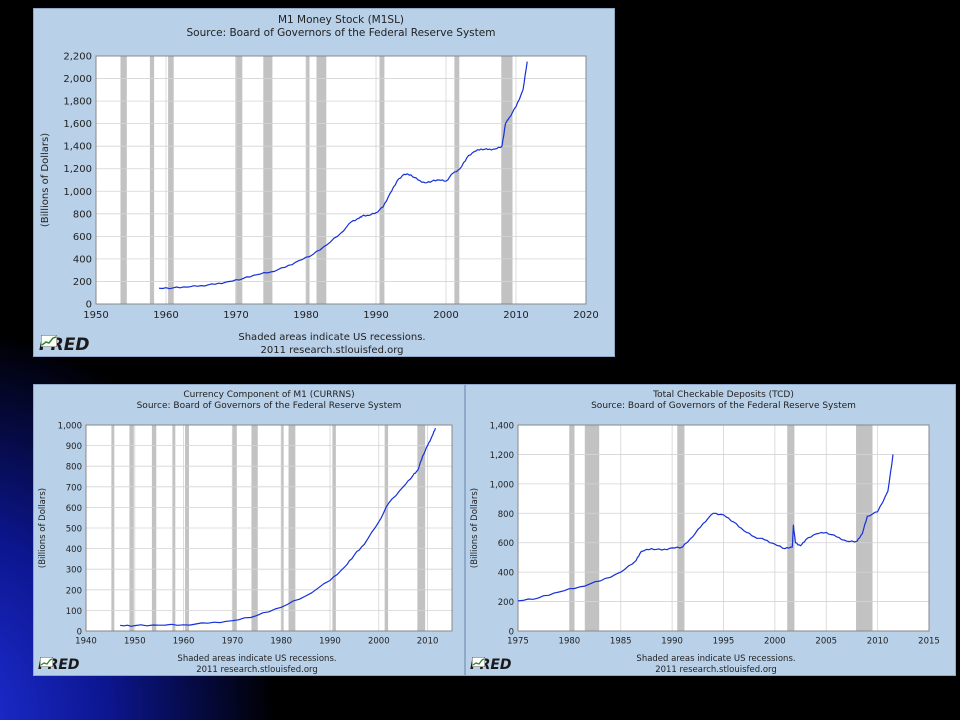 The image size is (960, 720). I want to click on y-tick-label: 2,200, so click(77, 57).